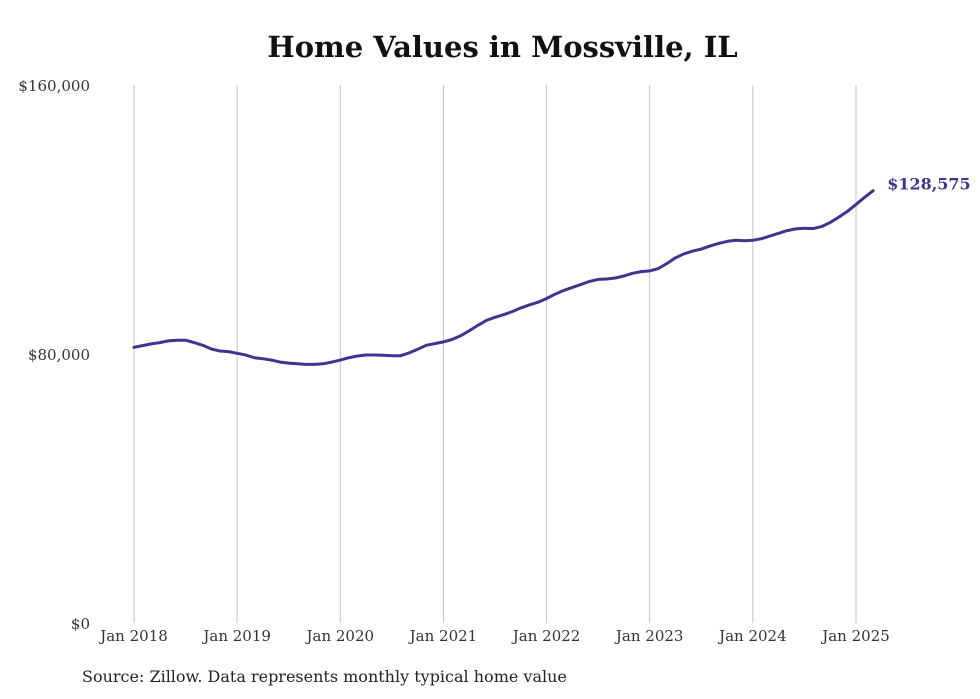 The image size is (980, 699). Describe the element at coordinates (546, 636) in the screenshot. I see `x-tick-label: Jan 2022` at that location.